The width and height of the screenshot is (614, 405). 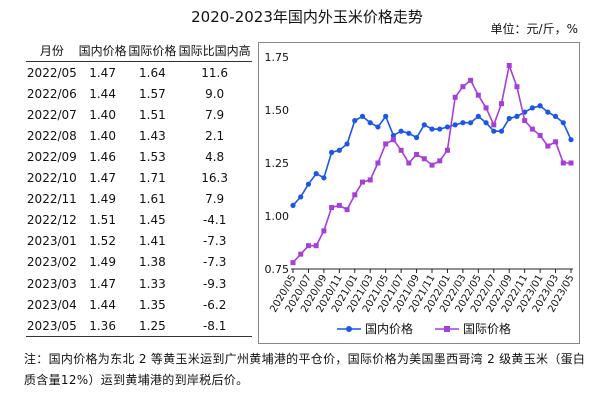 I want to click on premium-cell: 16.3, so click(x=214, y=178).